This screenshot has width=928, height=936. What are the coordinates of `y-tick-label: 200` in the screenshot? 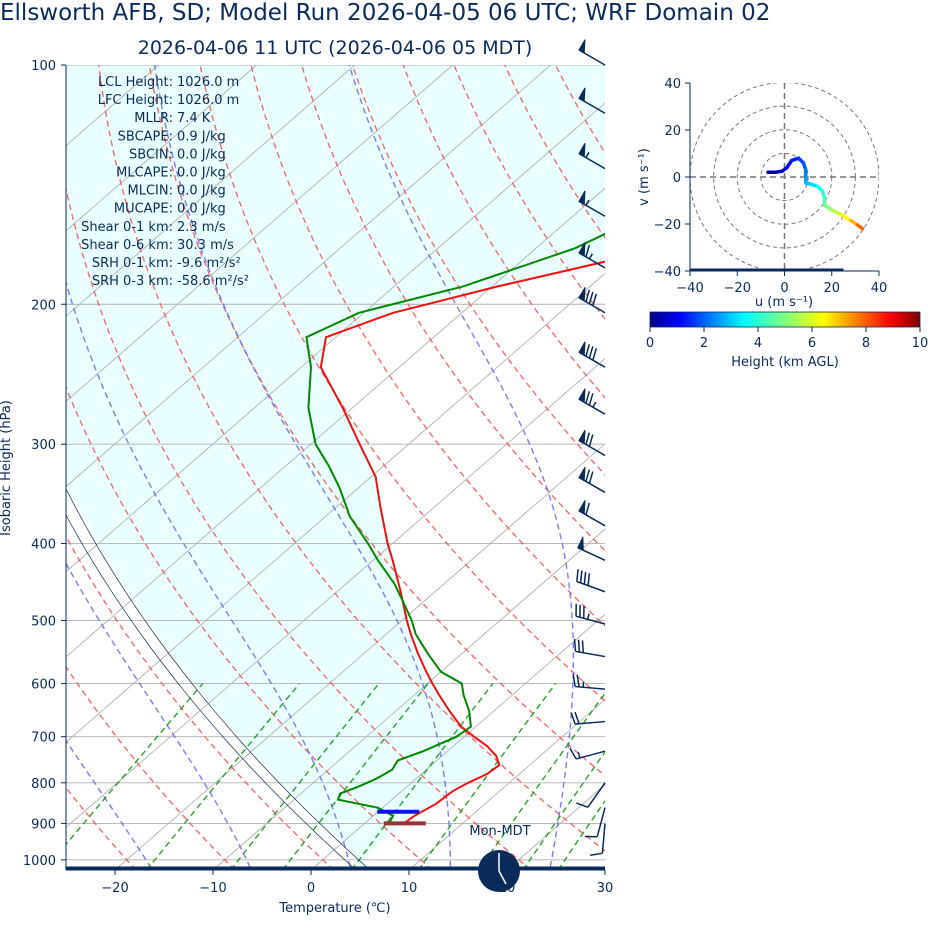 It's located at (43, 305).